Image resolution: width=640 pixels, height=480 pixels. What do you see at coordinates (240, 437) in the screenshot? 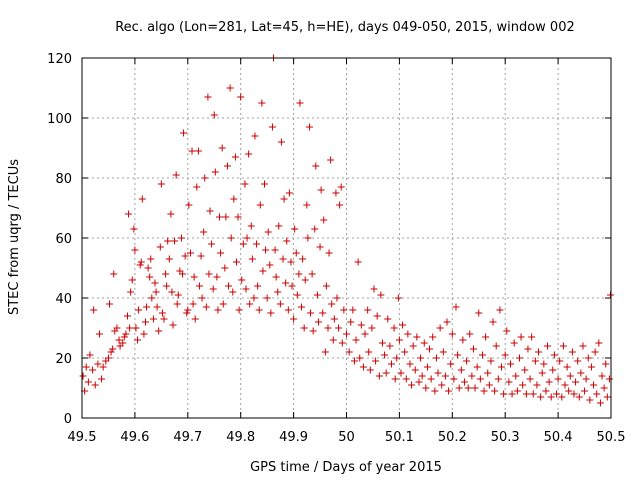
I see `x-tick-label: 49.8` at bounding box center [240, 437].